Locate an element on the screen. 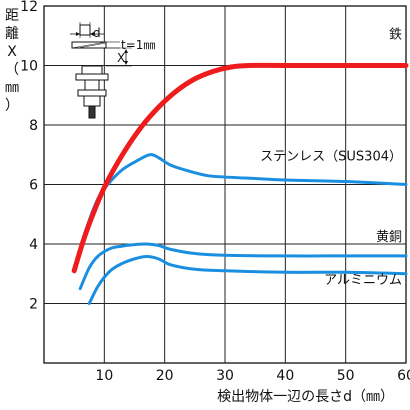 This screenshot has height=410, width=410. x-tick-label: 20 is located at coordinates (165, 376).